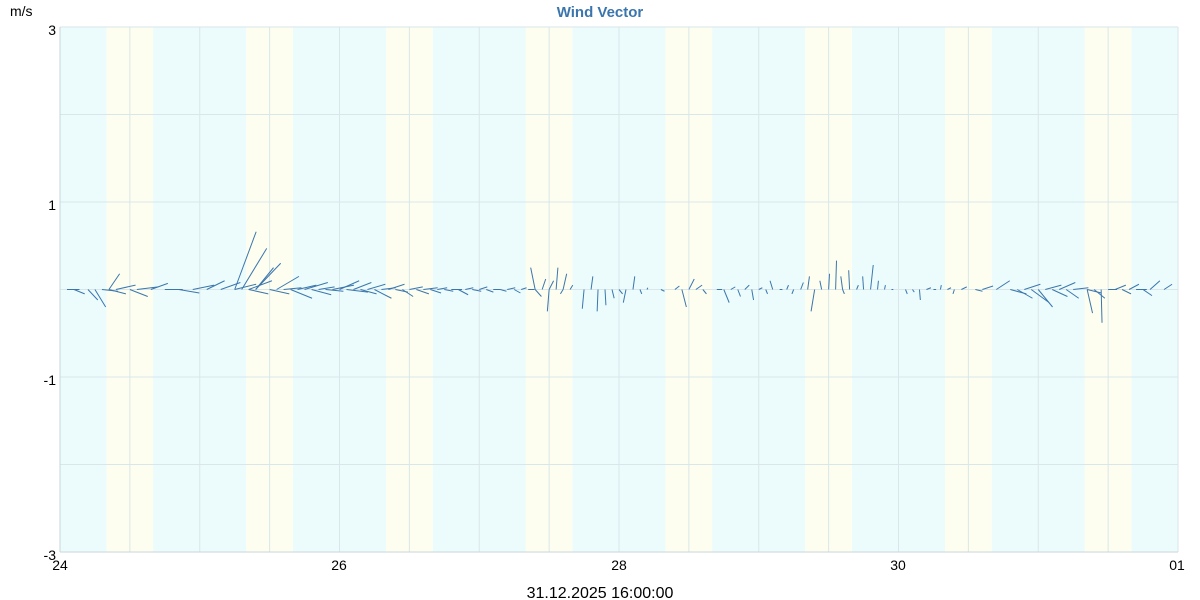  I want to click on x-tick-label: 26, so click(339, 565).